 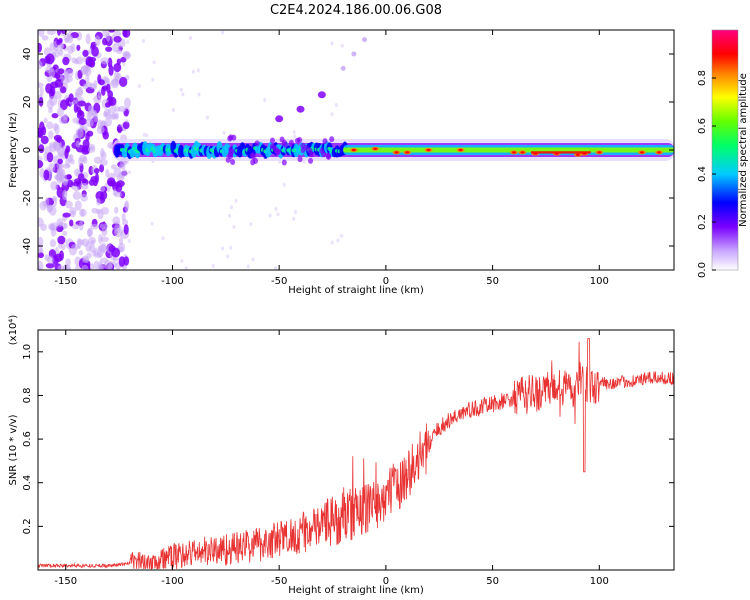 What do you see at coordinates (27, 439) in the screenshot?
I see `snr-ytick-label: 0.6` at bounding box center [27, 439].